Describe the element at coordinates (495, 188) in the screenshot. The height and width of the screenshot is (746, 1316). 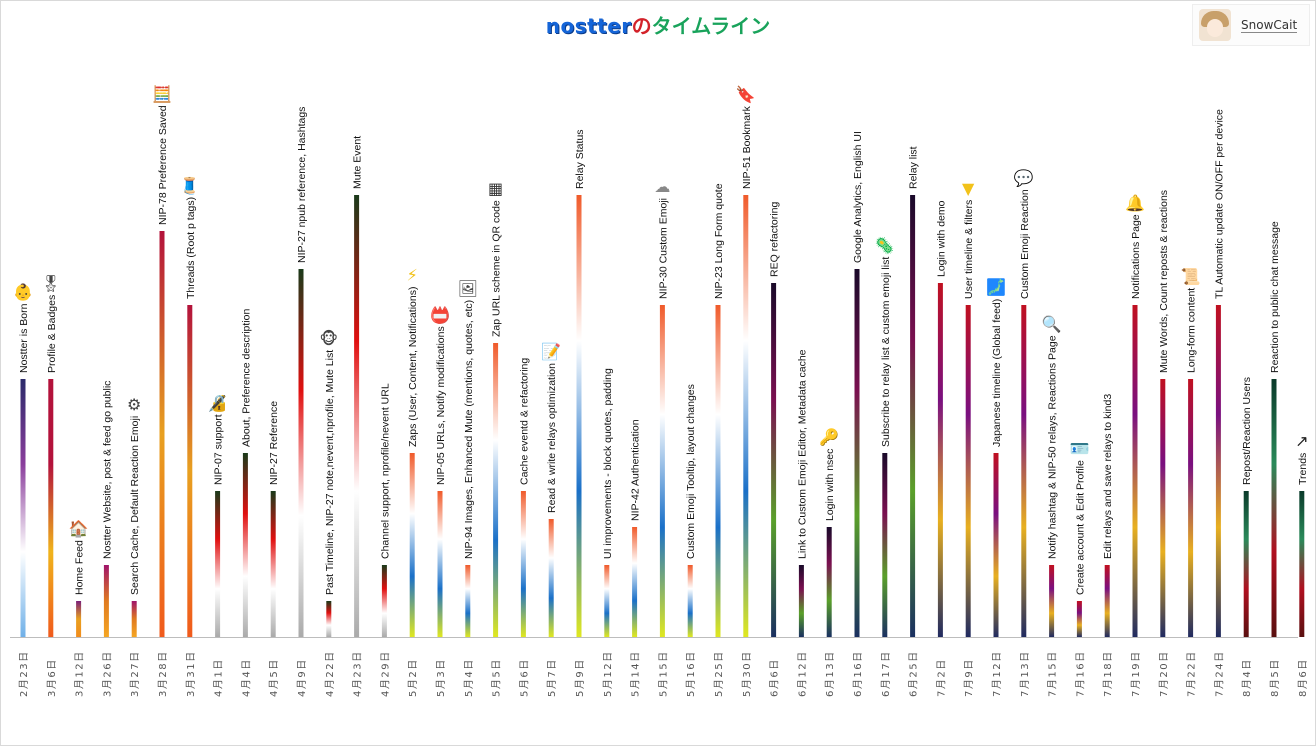
I see `qr-zap-icon: ▦` at that location.